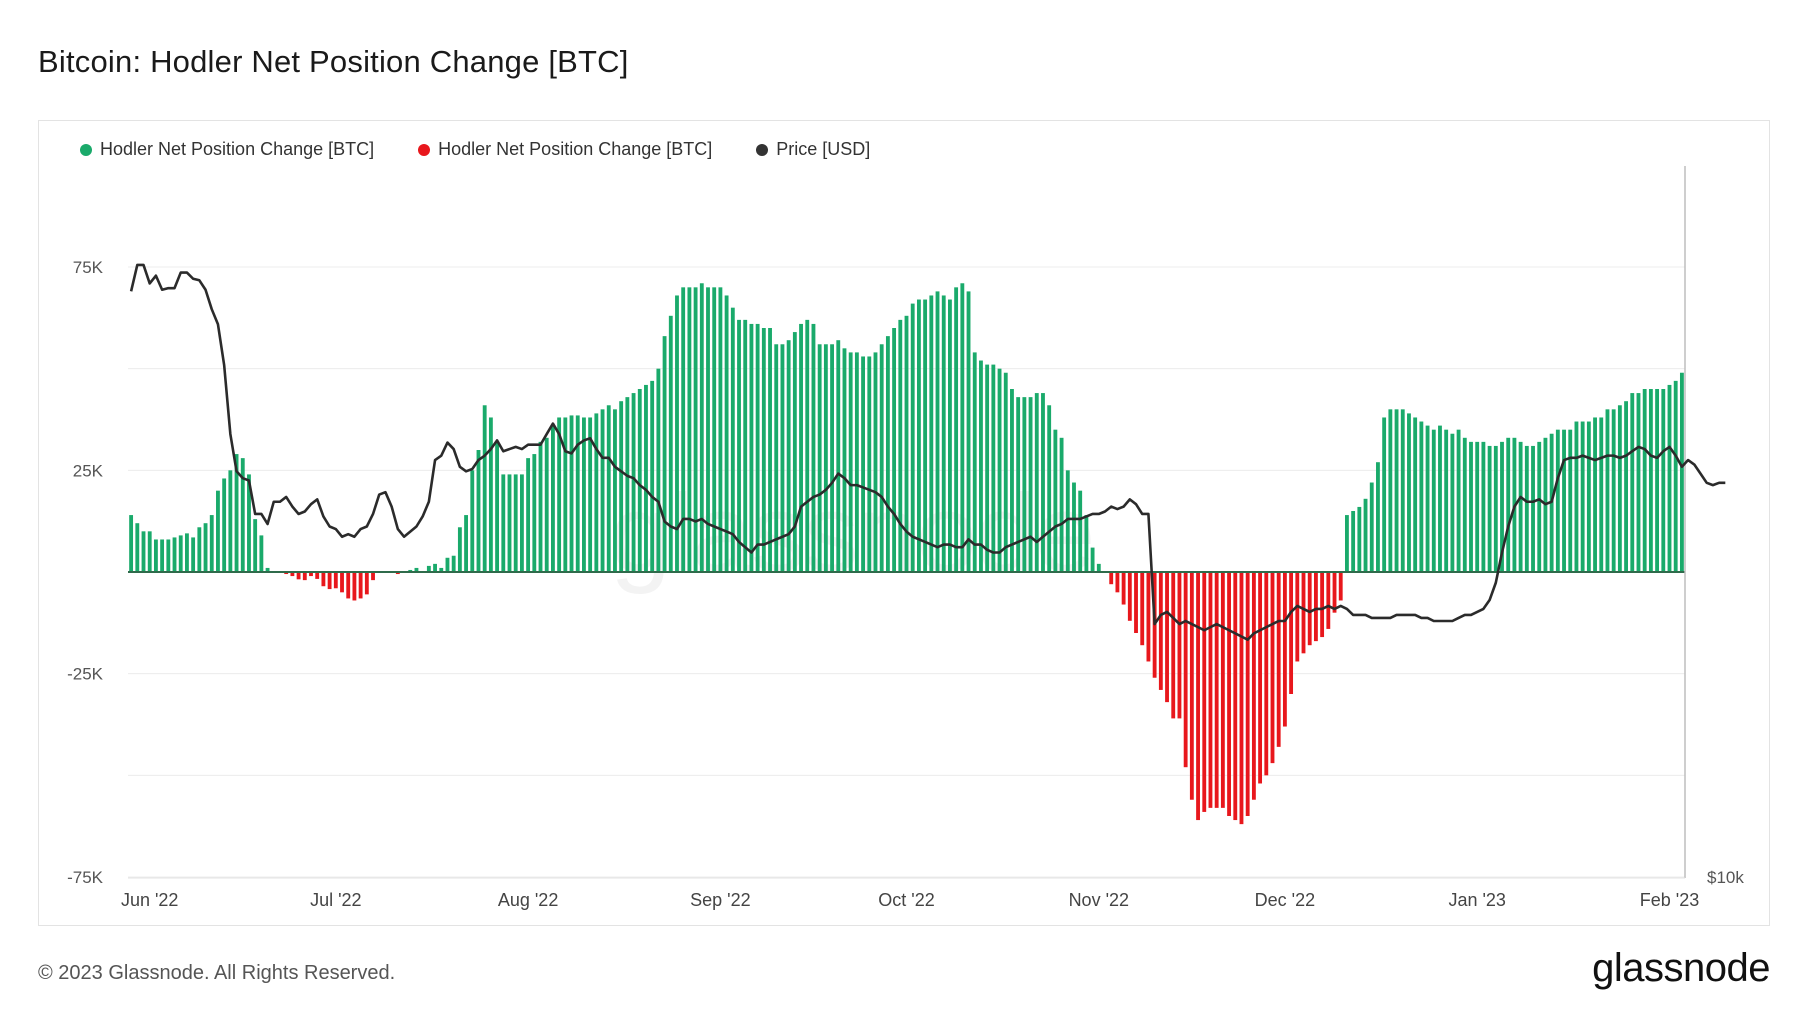 Image resolution: width=1800 pixels, height=1013 pixels. I want to click on x-tick-label: Aug '22, so click(528, 900).